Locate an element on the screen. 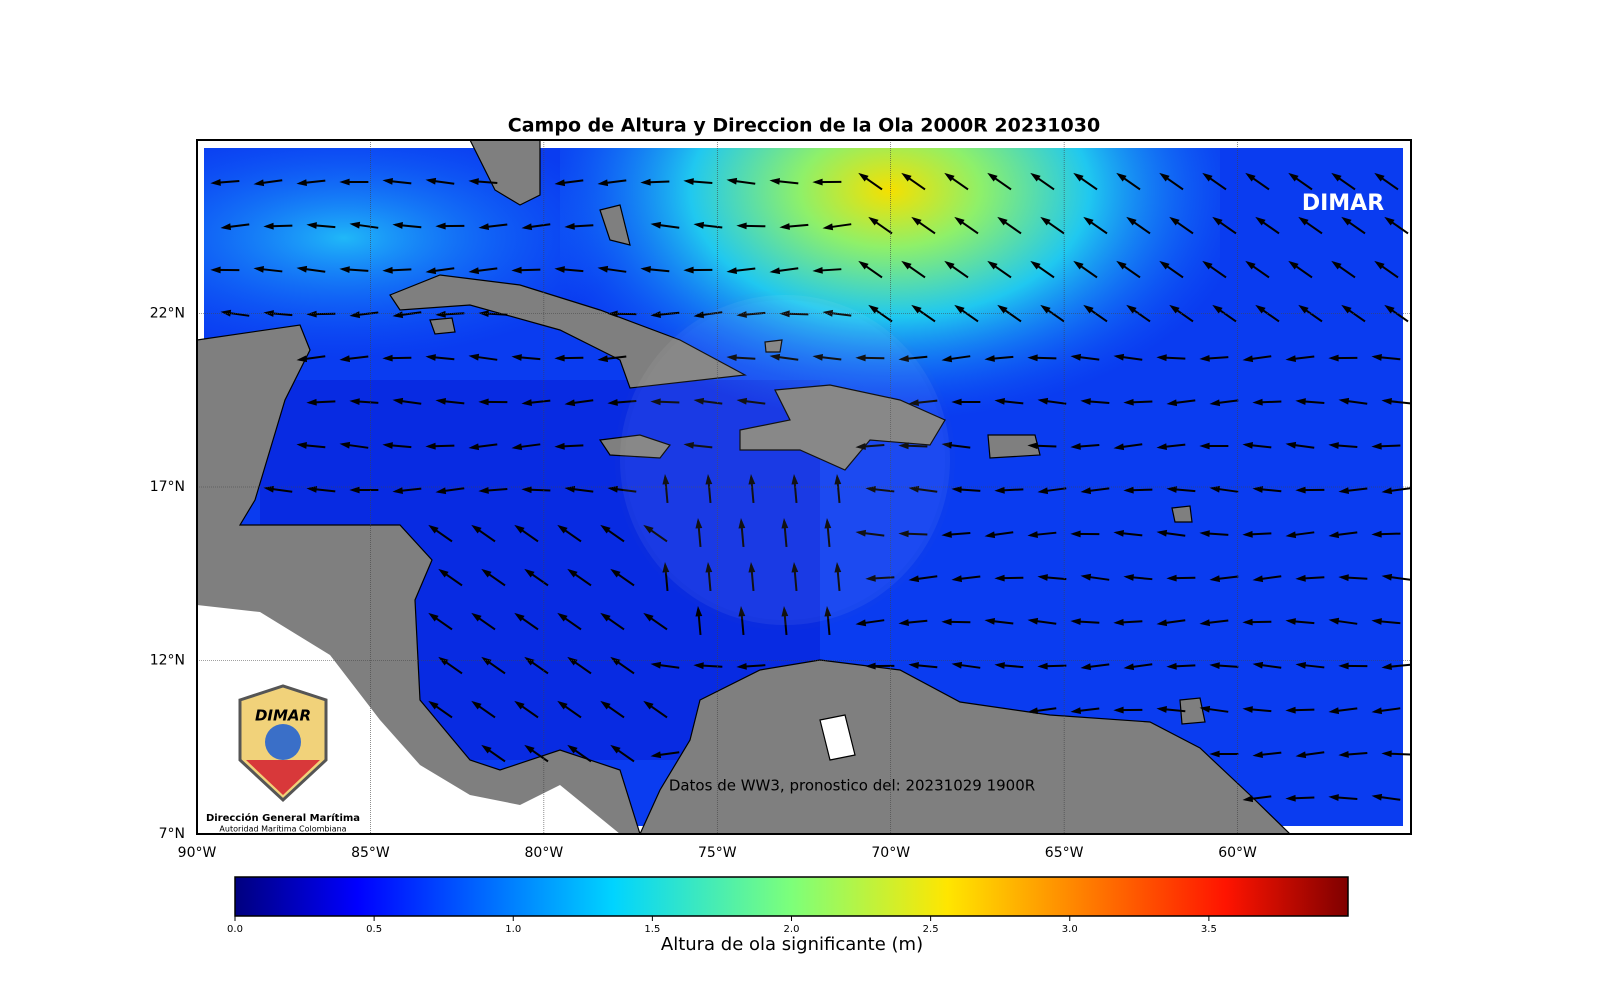 Image resolution: width=1599 pixels, height=983 pixels. colorbar-tick-label: 0.5 is located at coordinates (374, 929).